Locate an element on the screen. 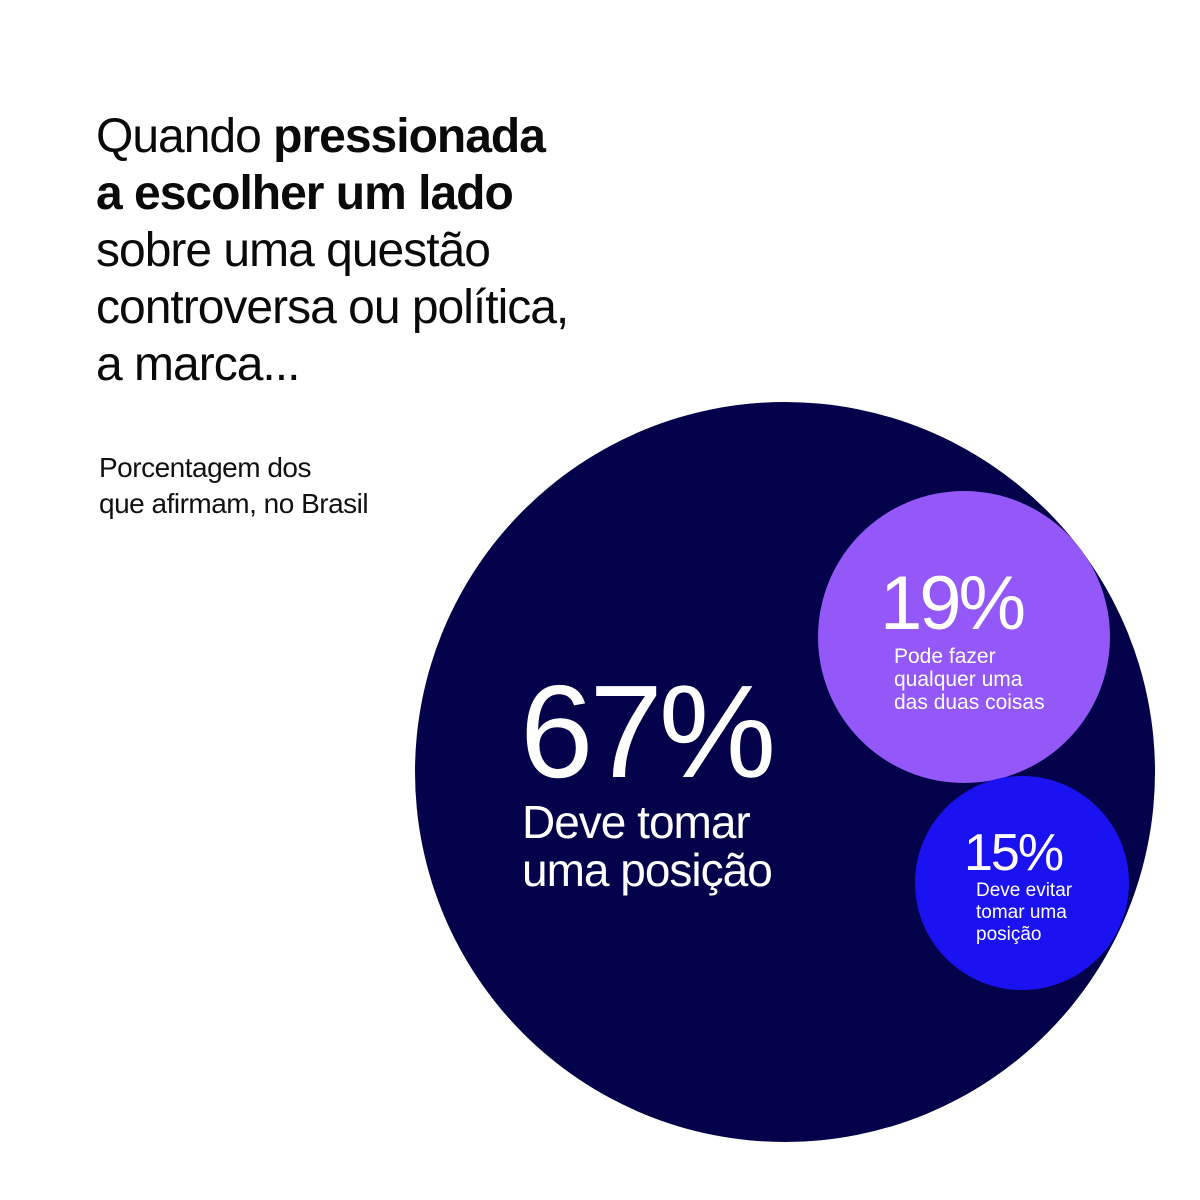 Image resolution: width=1200 pixels, height=1200 pixels. headline-line-1: Quando pressionada is located at coordinates (446, 136).